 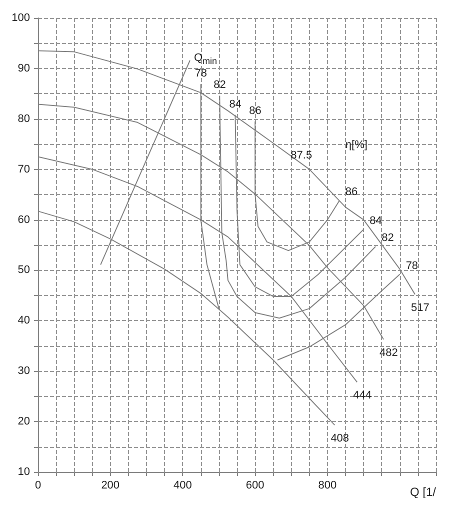 I want to click on y-tick-label: 10, so click(x=24, y=472).